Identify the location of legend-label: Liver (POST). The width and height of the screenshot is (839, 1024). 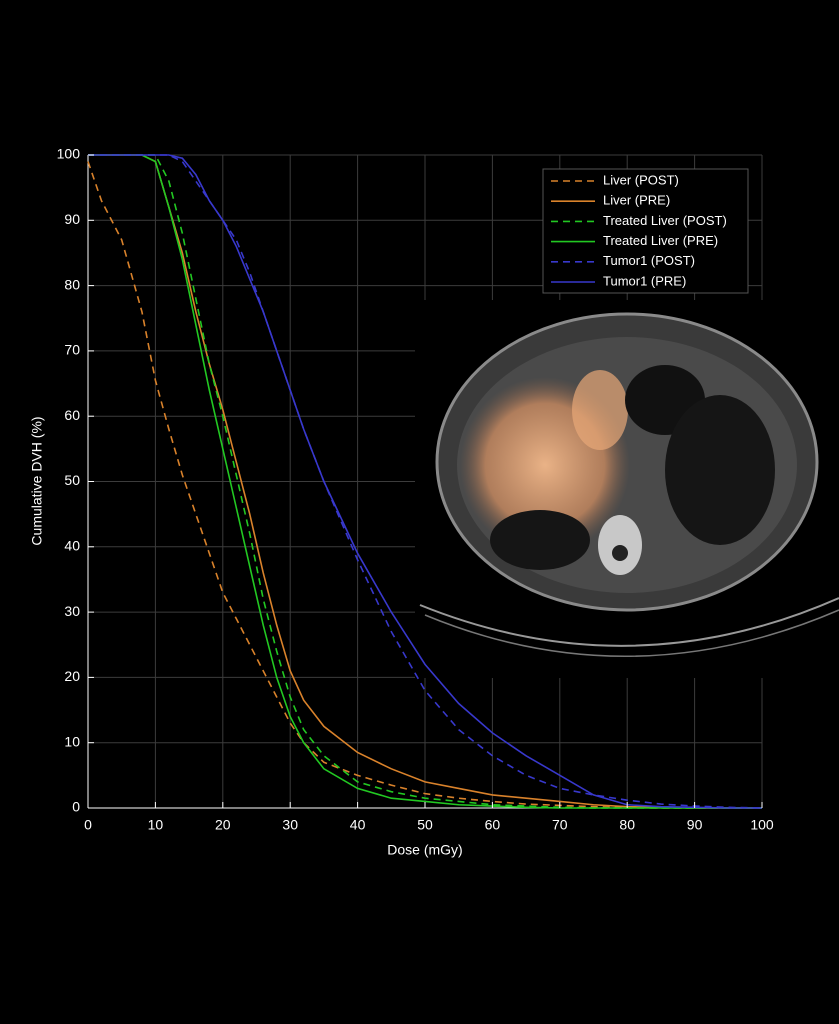
(641, 179).